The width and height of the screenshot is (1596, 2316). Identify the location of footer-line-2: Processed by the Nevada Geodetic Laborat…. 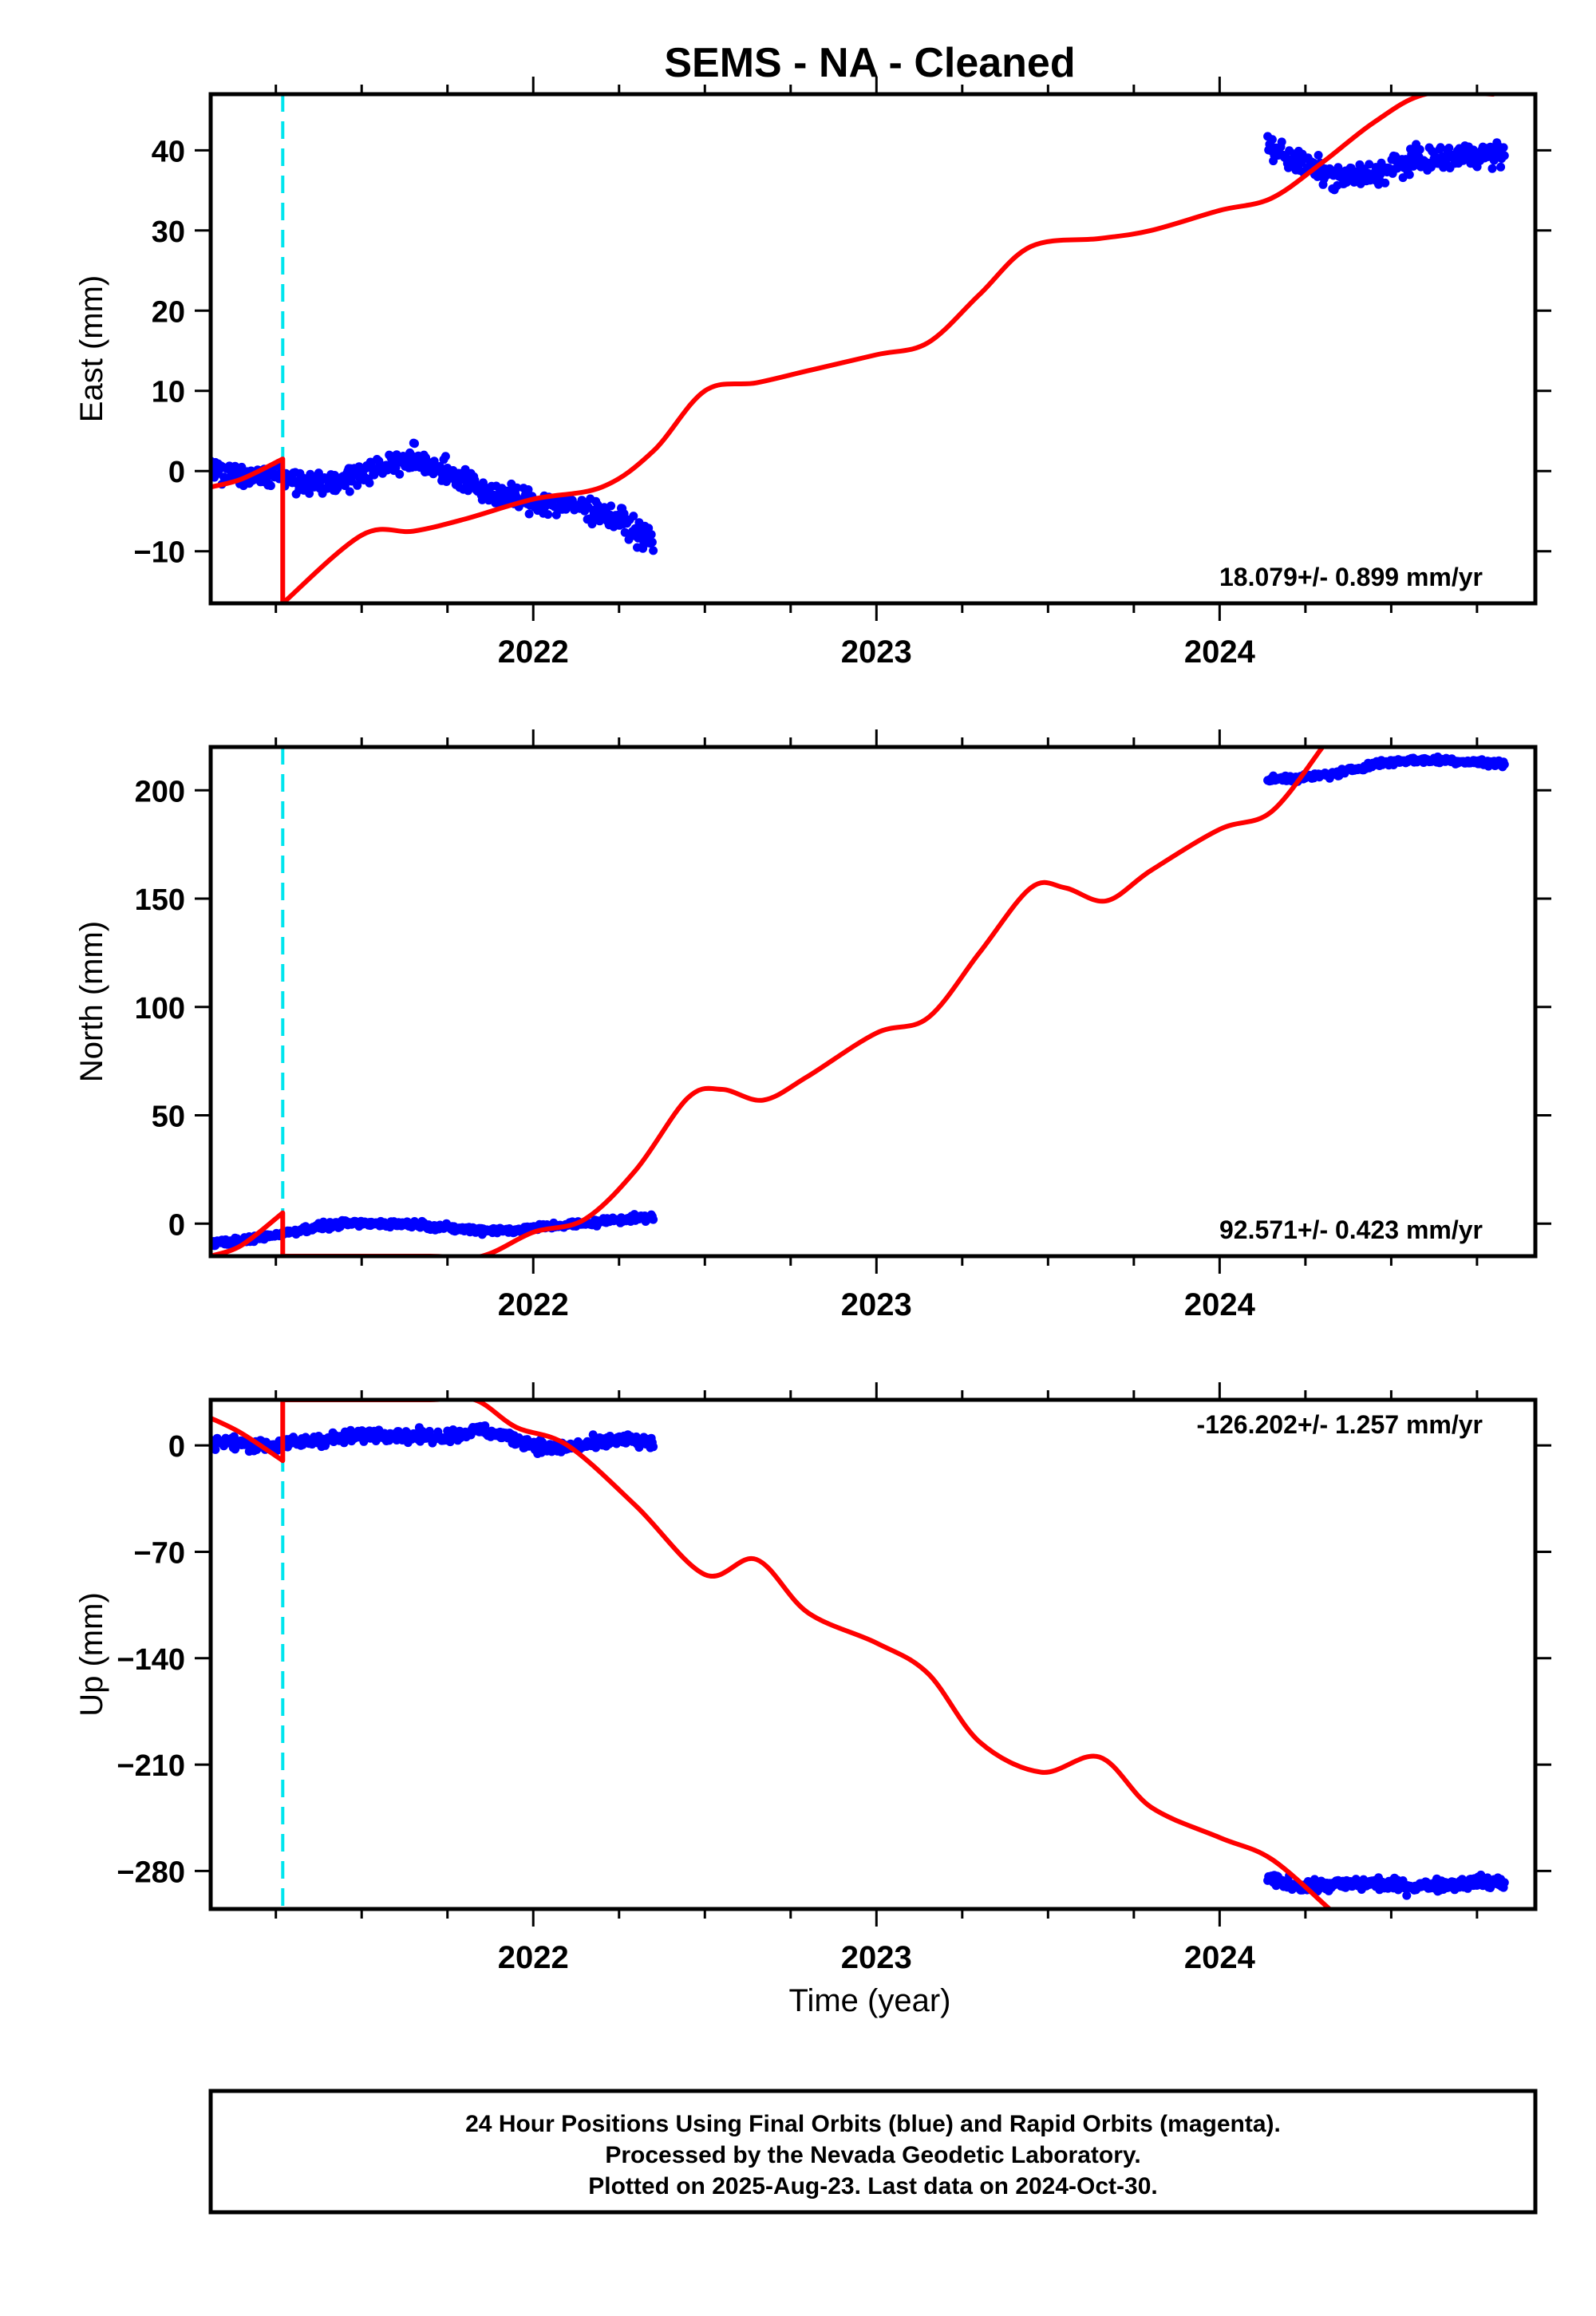
(873, 2155).